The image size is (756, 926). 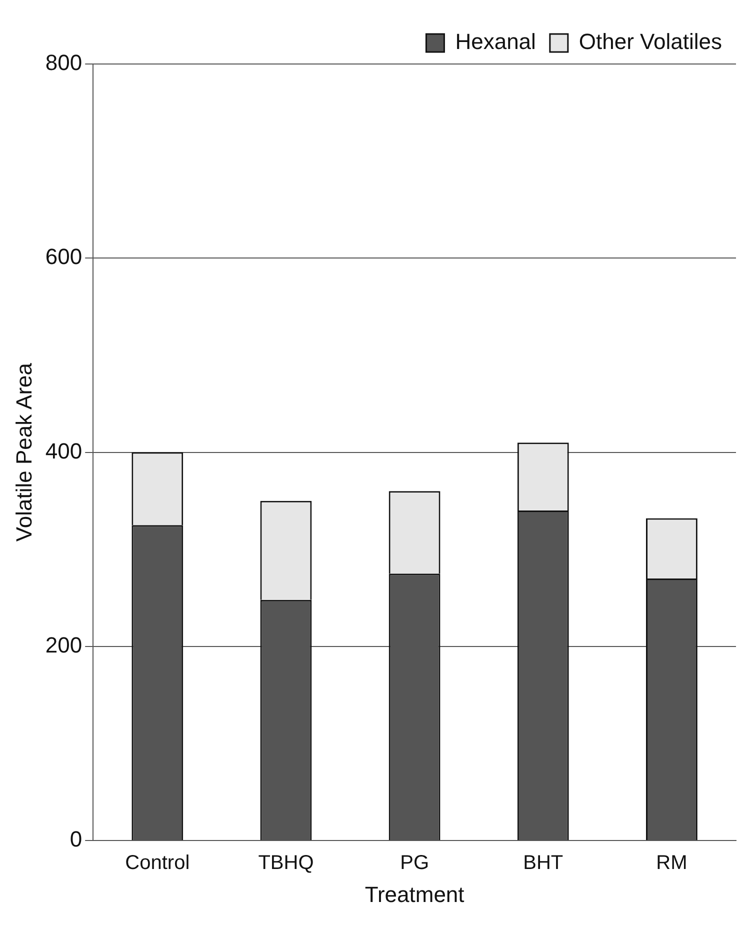 What do you see at coordinates (286, 863) in the screenshot?
I see `x-tick-label: TBHQ` at bounding box center [286, 863].